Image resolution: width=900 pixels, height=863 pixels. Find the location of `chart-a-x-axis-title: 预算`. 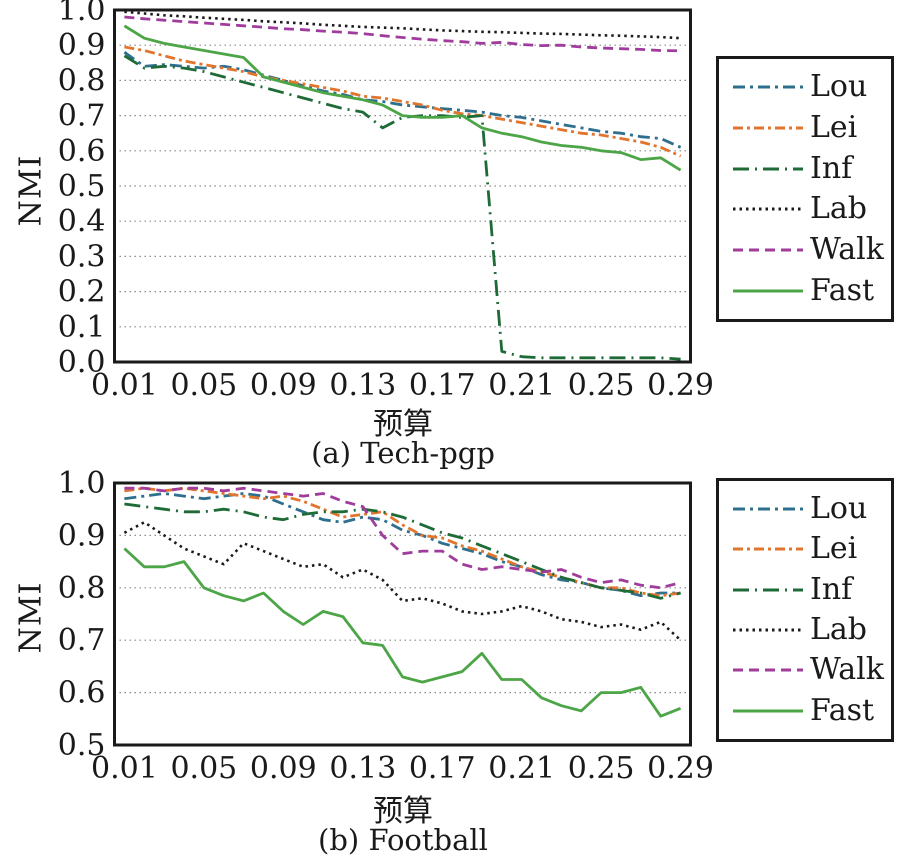

chart-a-x-axis-title: 预算 is located at coordinates (403, 424).